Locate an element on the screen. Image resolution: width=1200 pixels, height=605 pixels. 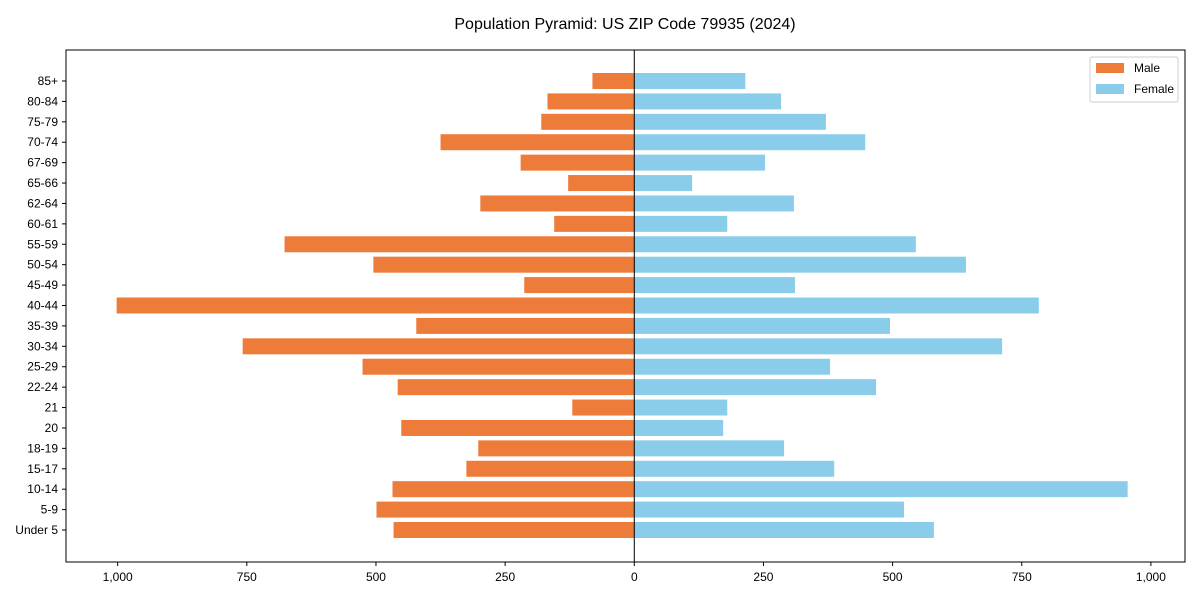
bar-female-85+ is located at coordinates (690, 81).